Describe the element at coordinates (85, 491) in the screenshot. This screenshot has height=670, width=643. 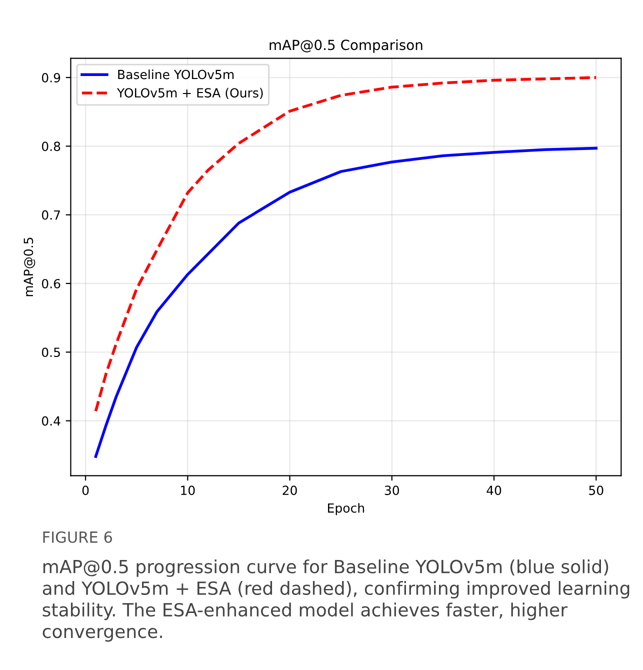
I see `x-tick-label: 0` at that location.